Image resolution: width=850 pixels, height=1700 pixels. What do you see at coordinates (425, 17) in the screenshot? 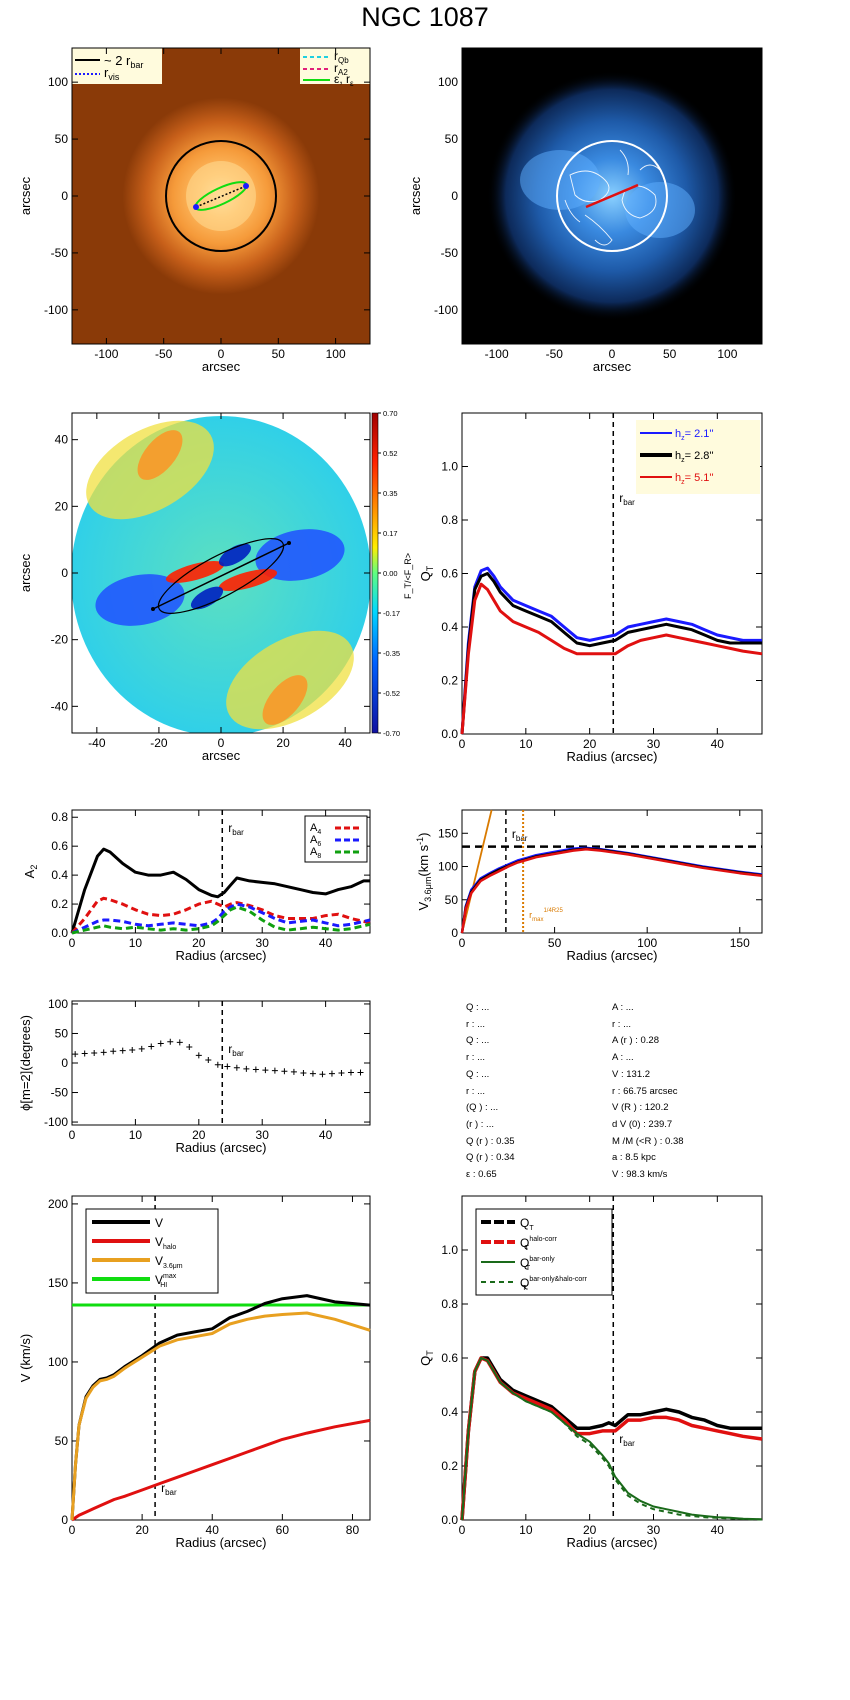
I see `figure-title: NGC 1087` at bounding box center [425, 17].